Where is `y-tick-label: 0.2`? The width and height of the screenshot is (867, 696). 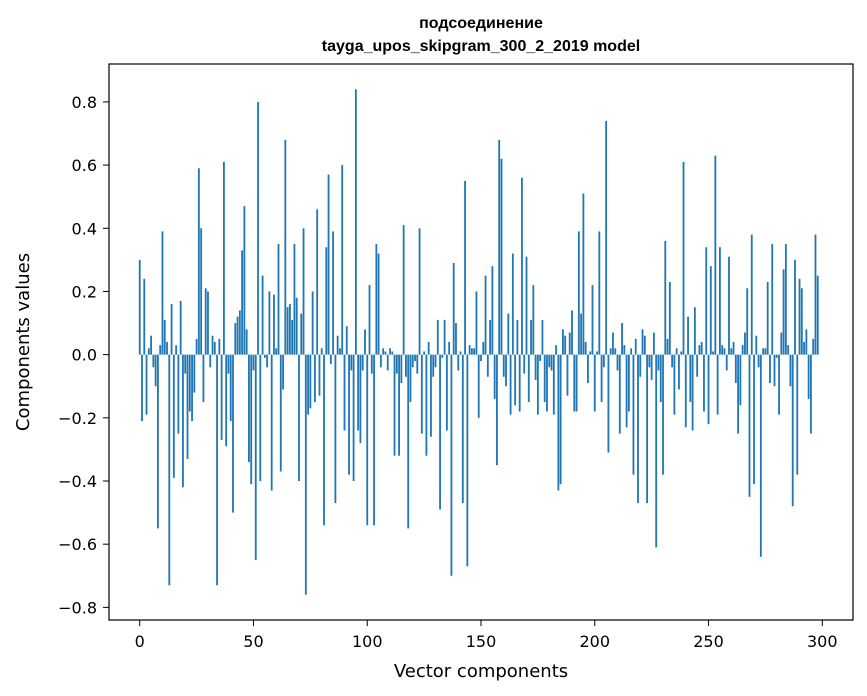 y-tick-label: 0.2 is located at coordinates (84, 291).